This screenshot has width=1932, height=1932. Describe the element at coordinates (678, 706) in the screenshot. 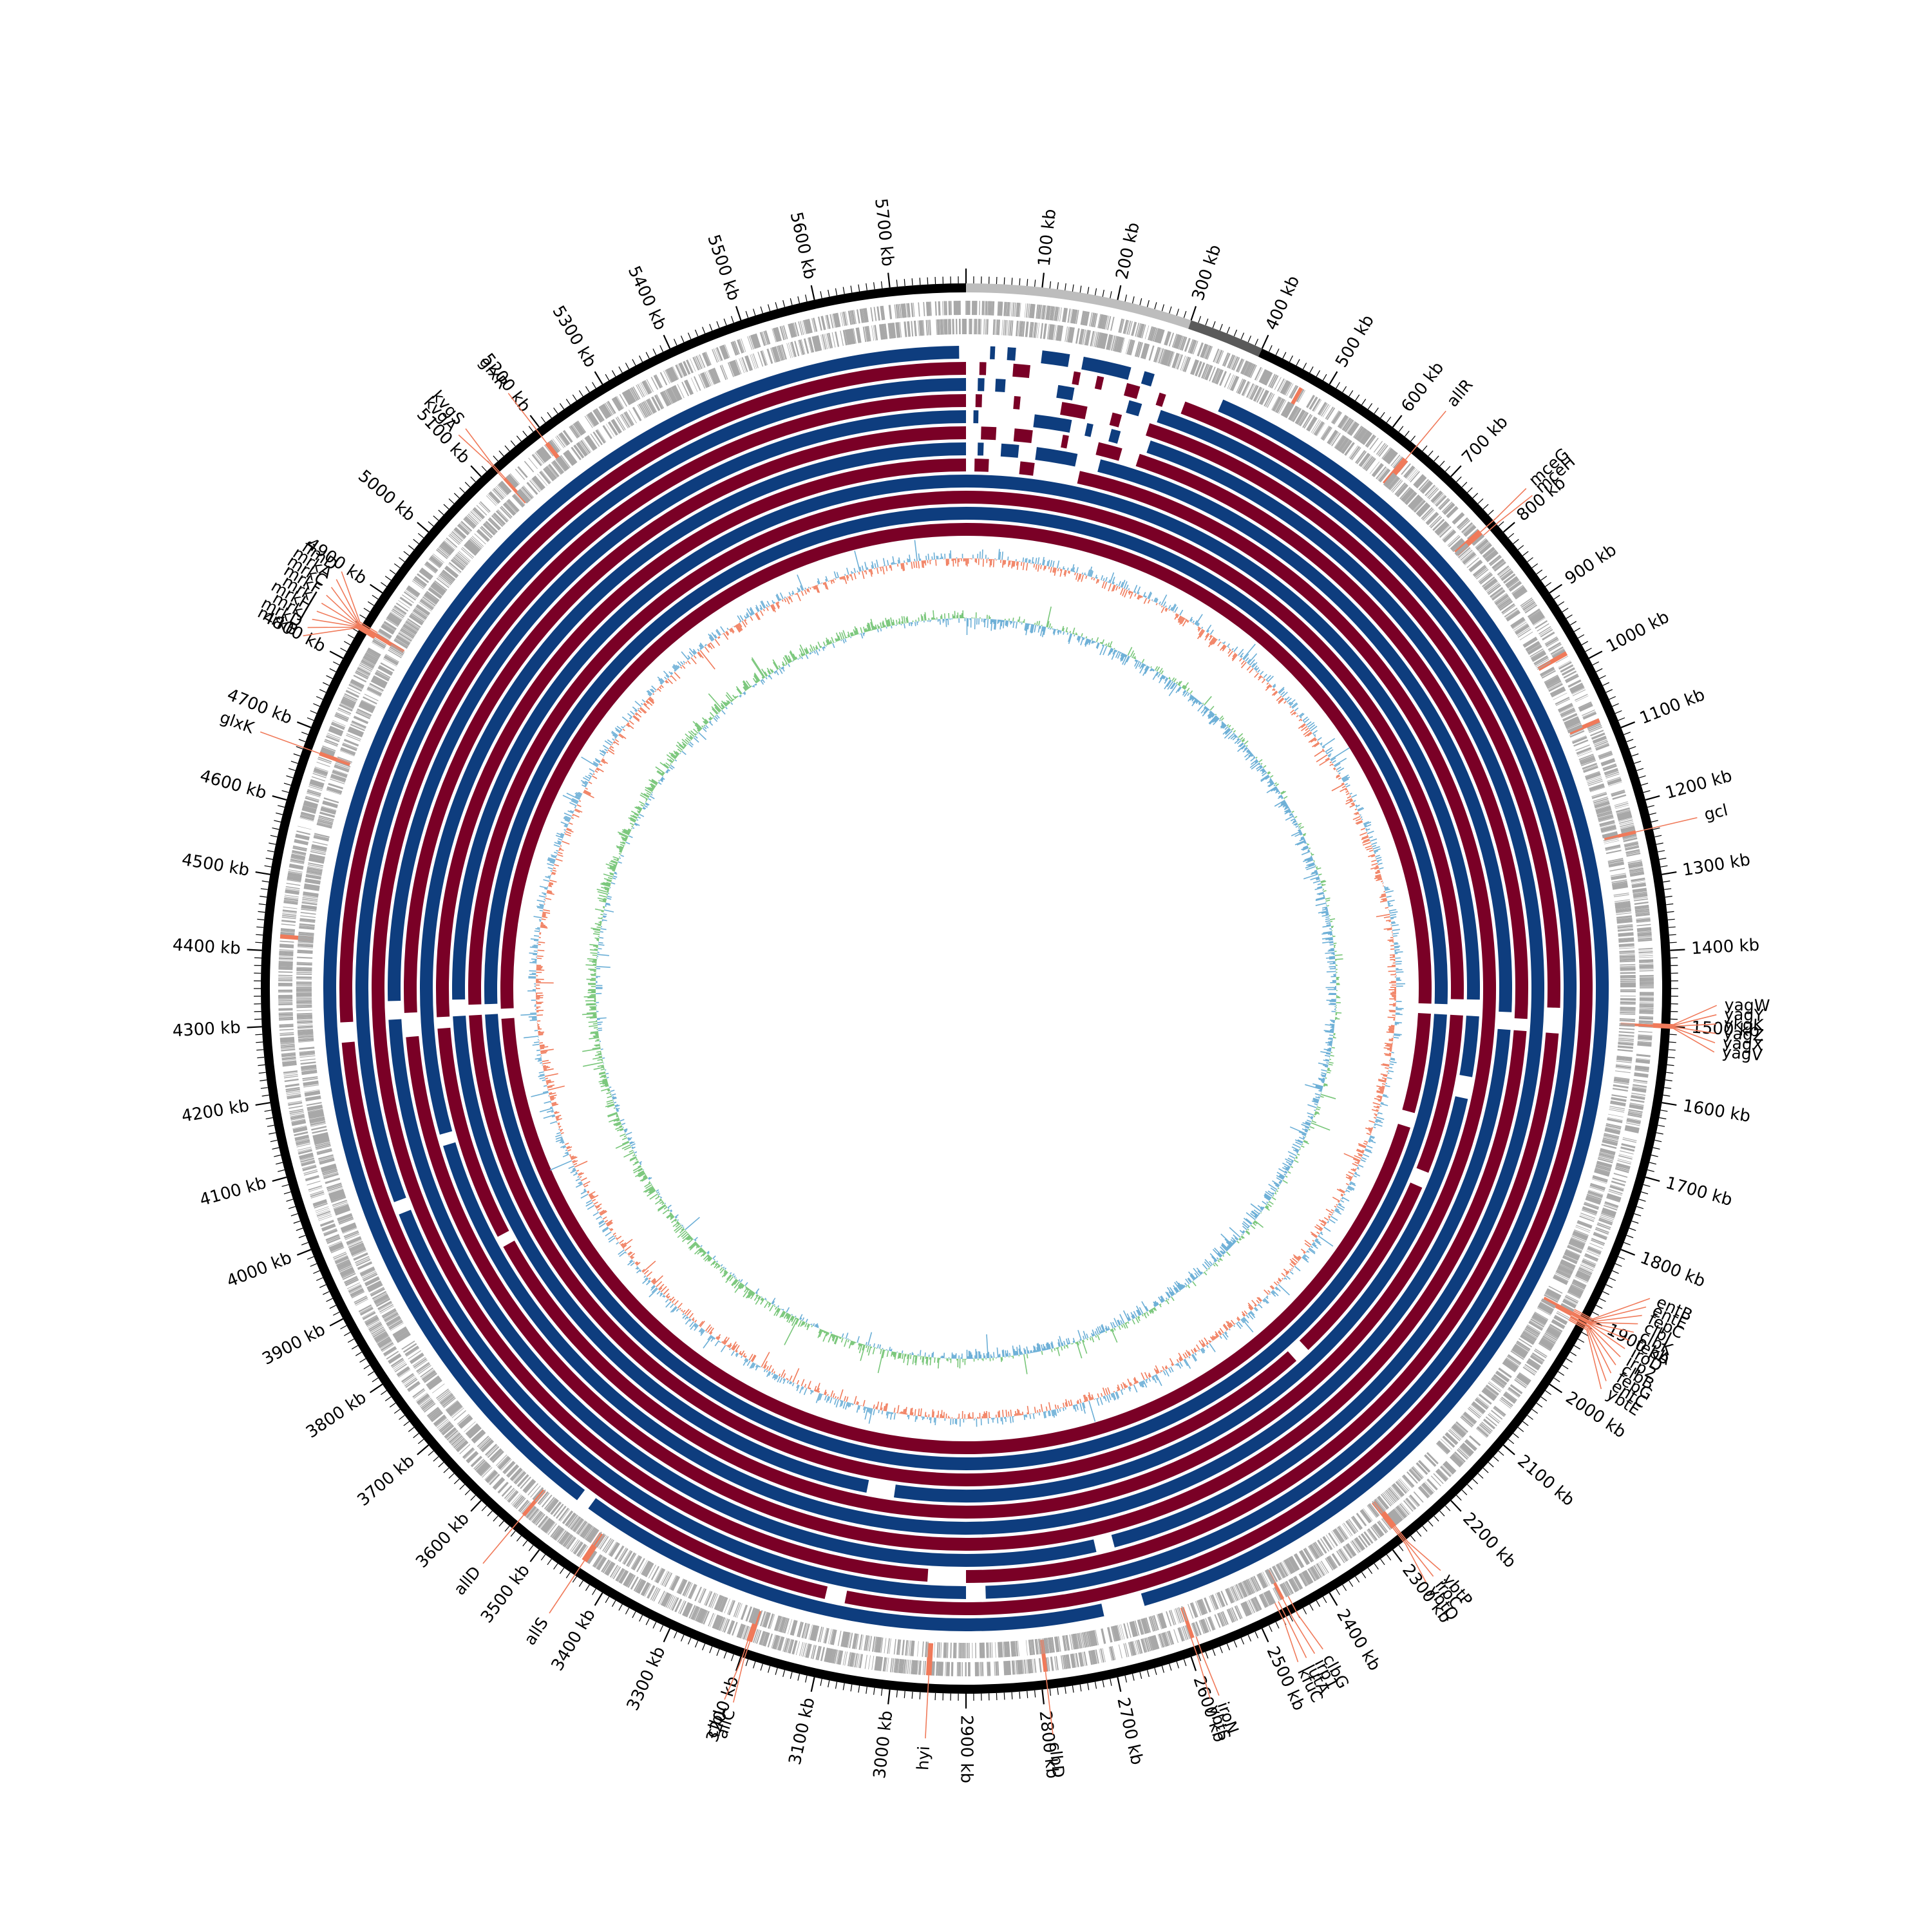

I see `blast-hit-segment` at that location.